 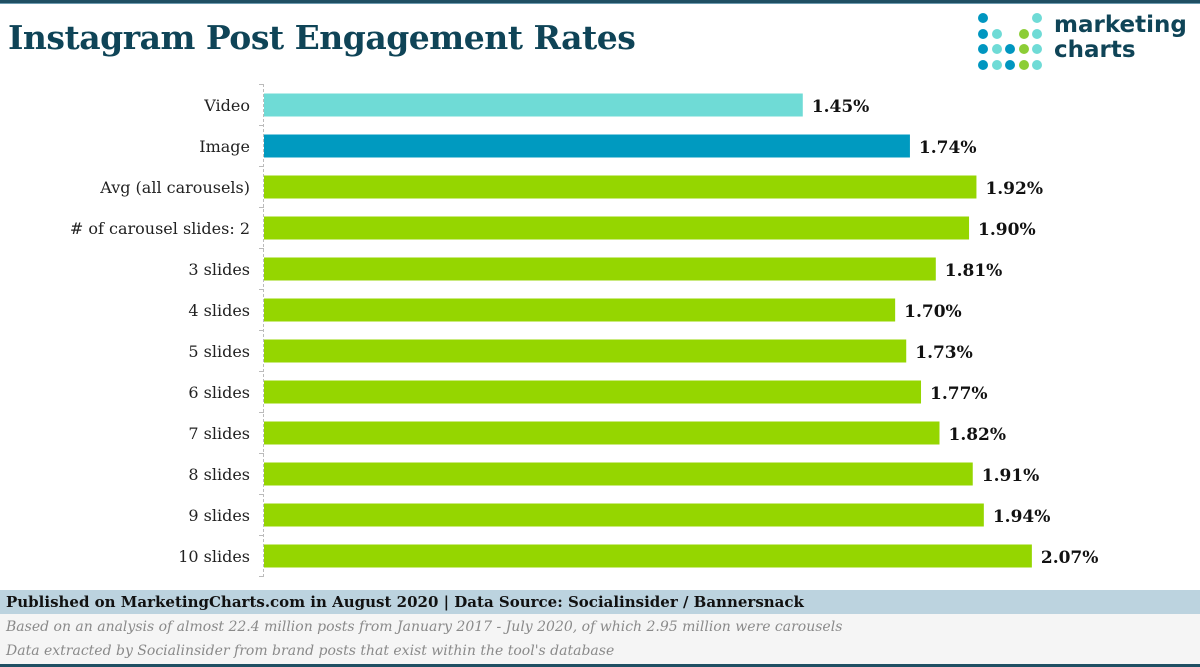 I want to click on chart-title: Instagram Post Engagement Rates, so click(x=322, y=37).